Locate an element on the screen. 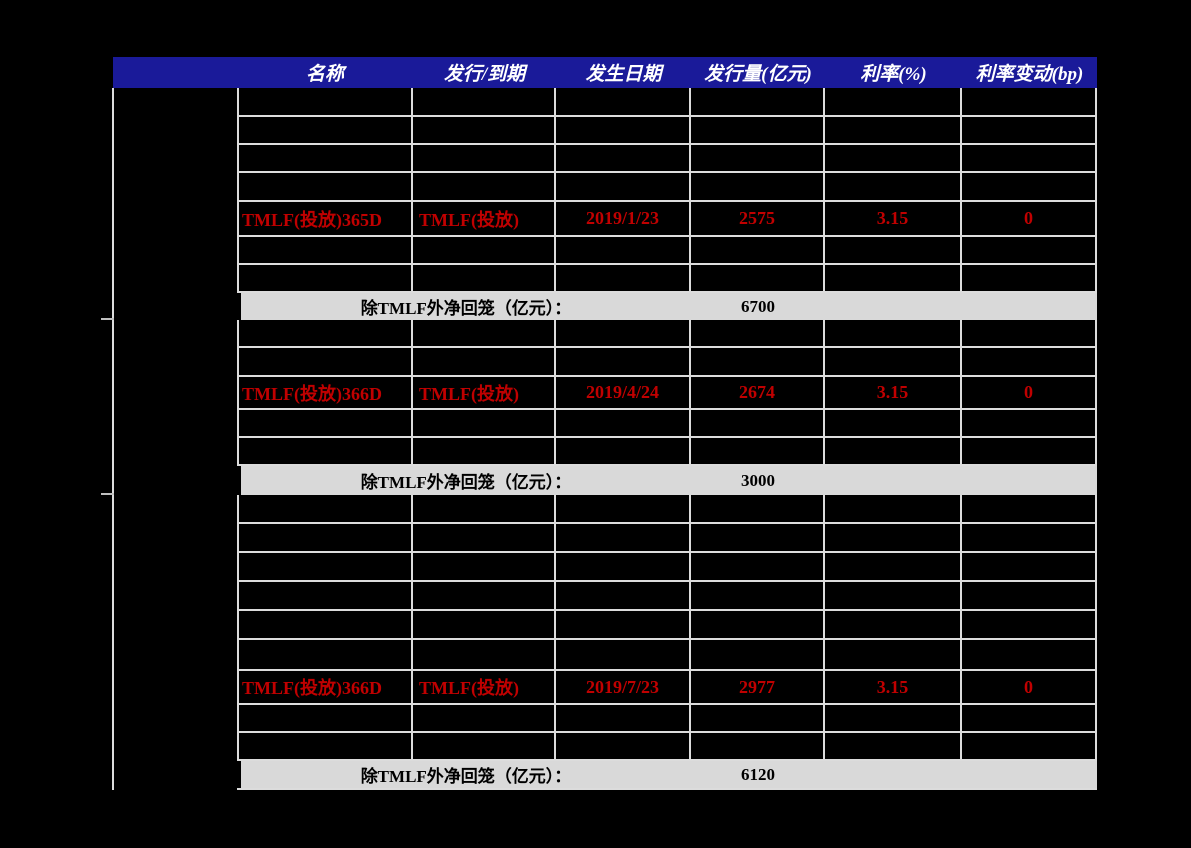  tmlf-rate-cell: 3.15 is located at coordinates (893, 219).